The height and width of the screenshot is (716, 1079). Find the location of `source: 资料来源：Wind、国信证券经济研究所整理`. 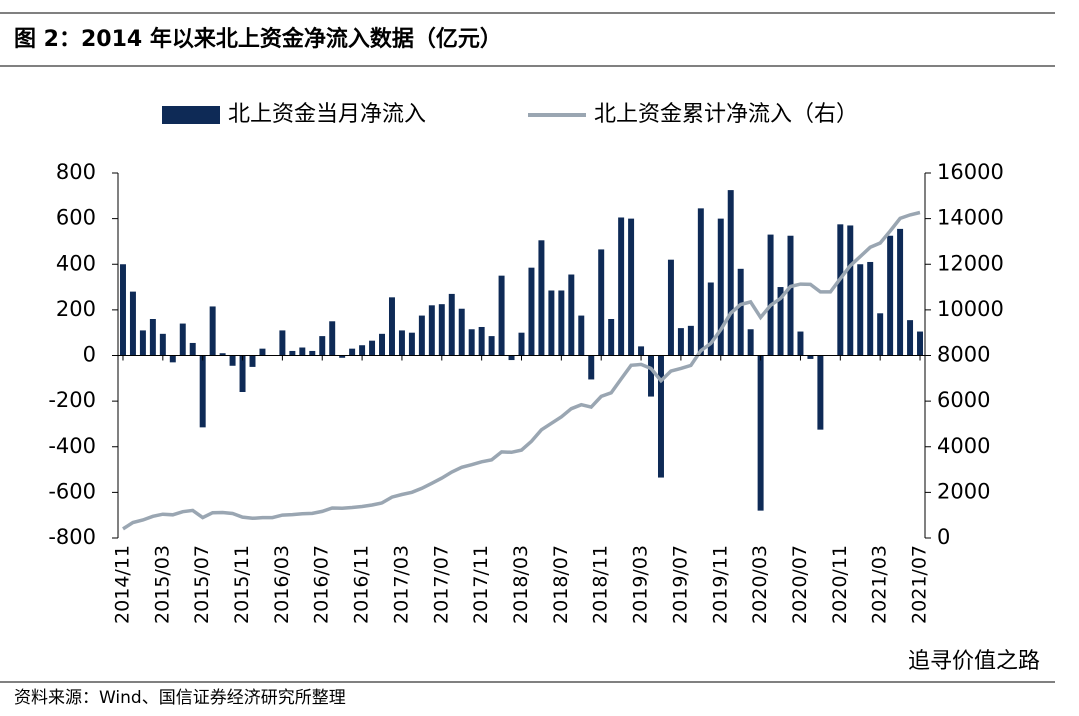

source: 资料来源：Wind、国信证券经济研究所整理 is located at coordinates (180, 698).